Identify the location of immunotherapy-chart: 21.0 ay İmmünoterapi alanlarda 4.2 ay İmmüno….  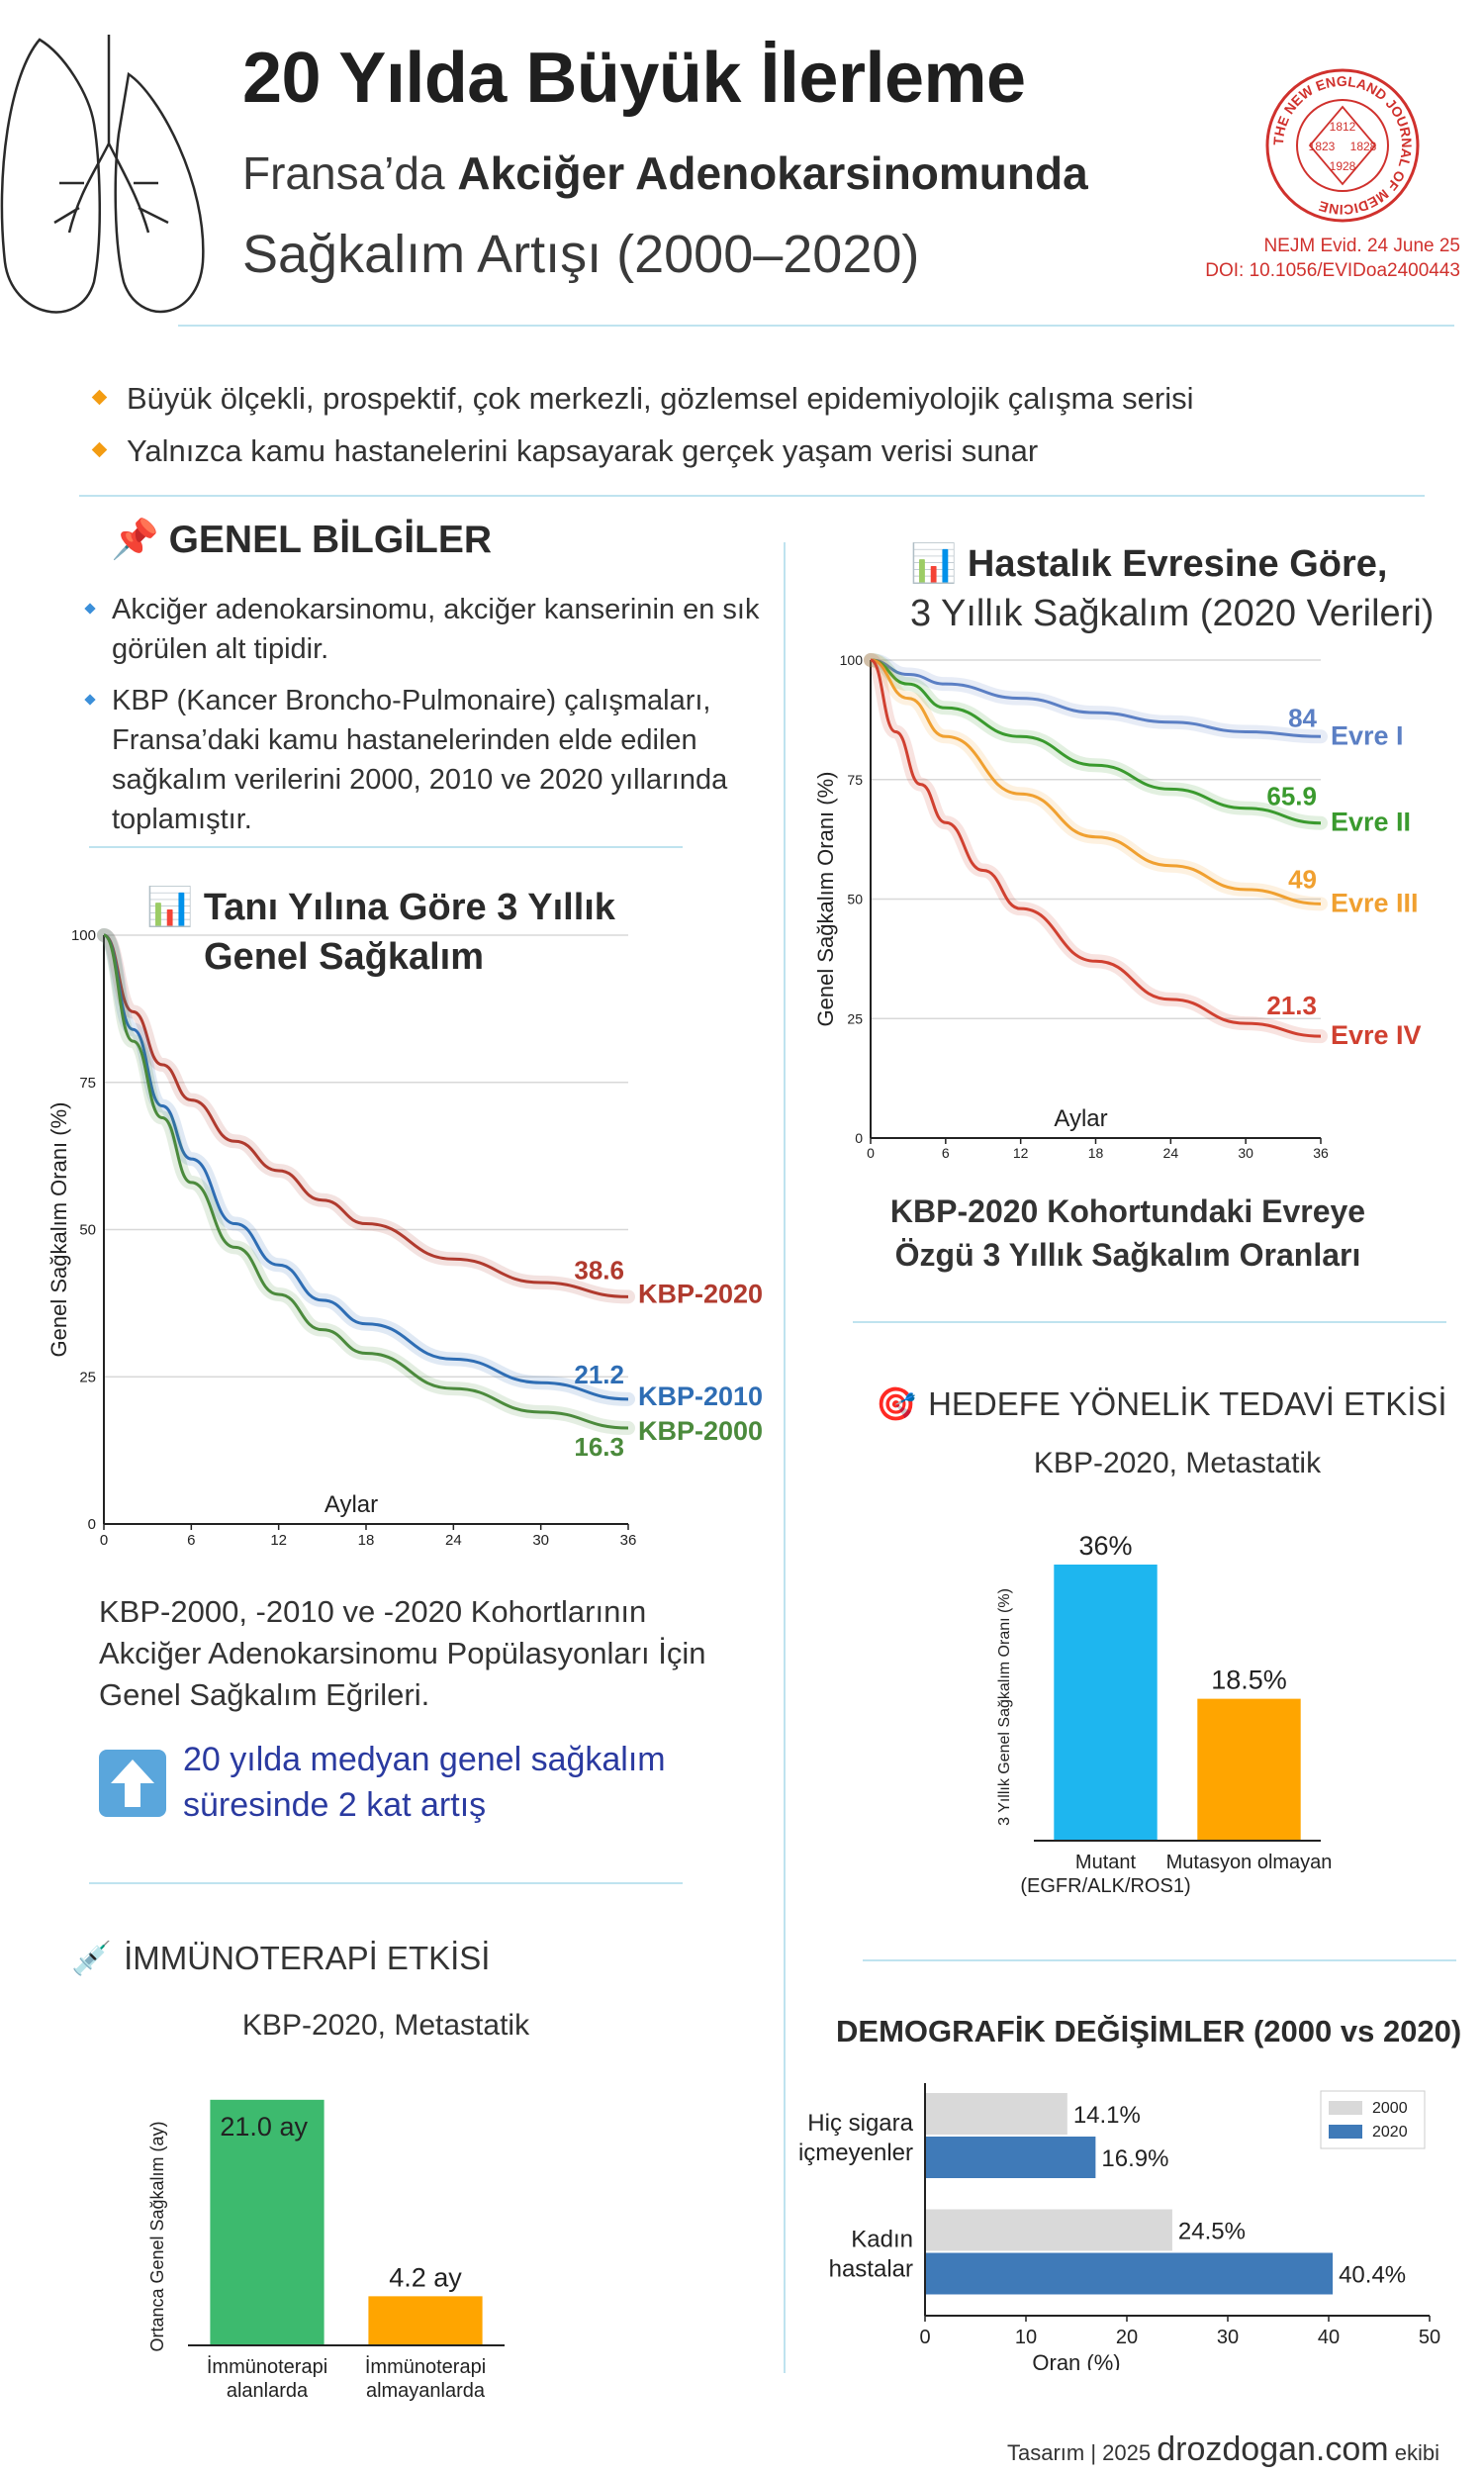
(326, 2250).